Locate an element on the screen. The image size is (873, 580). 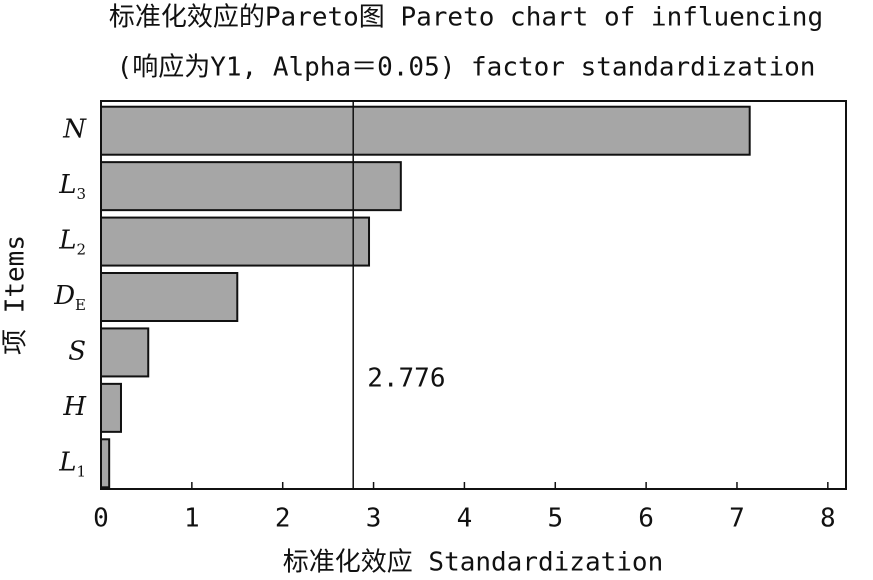
category-name: N is located at coordinates (74, 130).